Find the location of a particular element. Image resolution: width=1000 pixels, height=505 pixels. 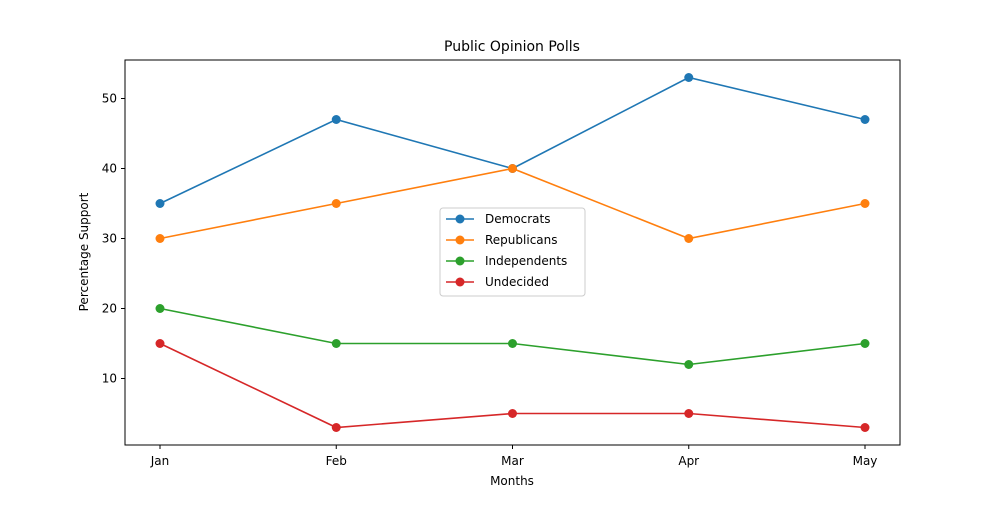

y-axis-label: Percentage Support is located at coordinates (84, 251).